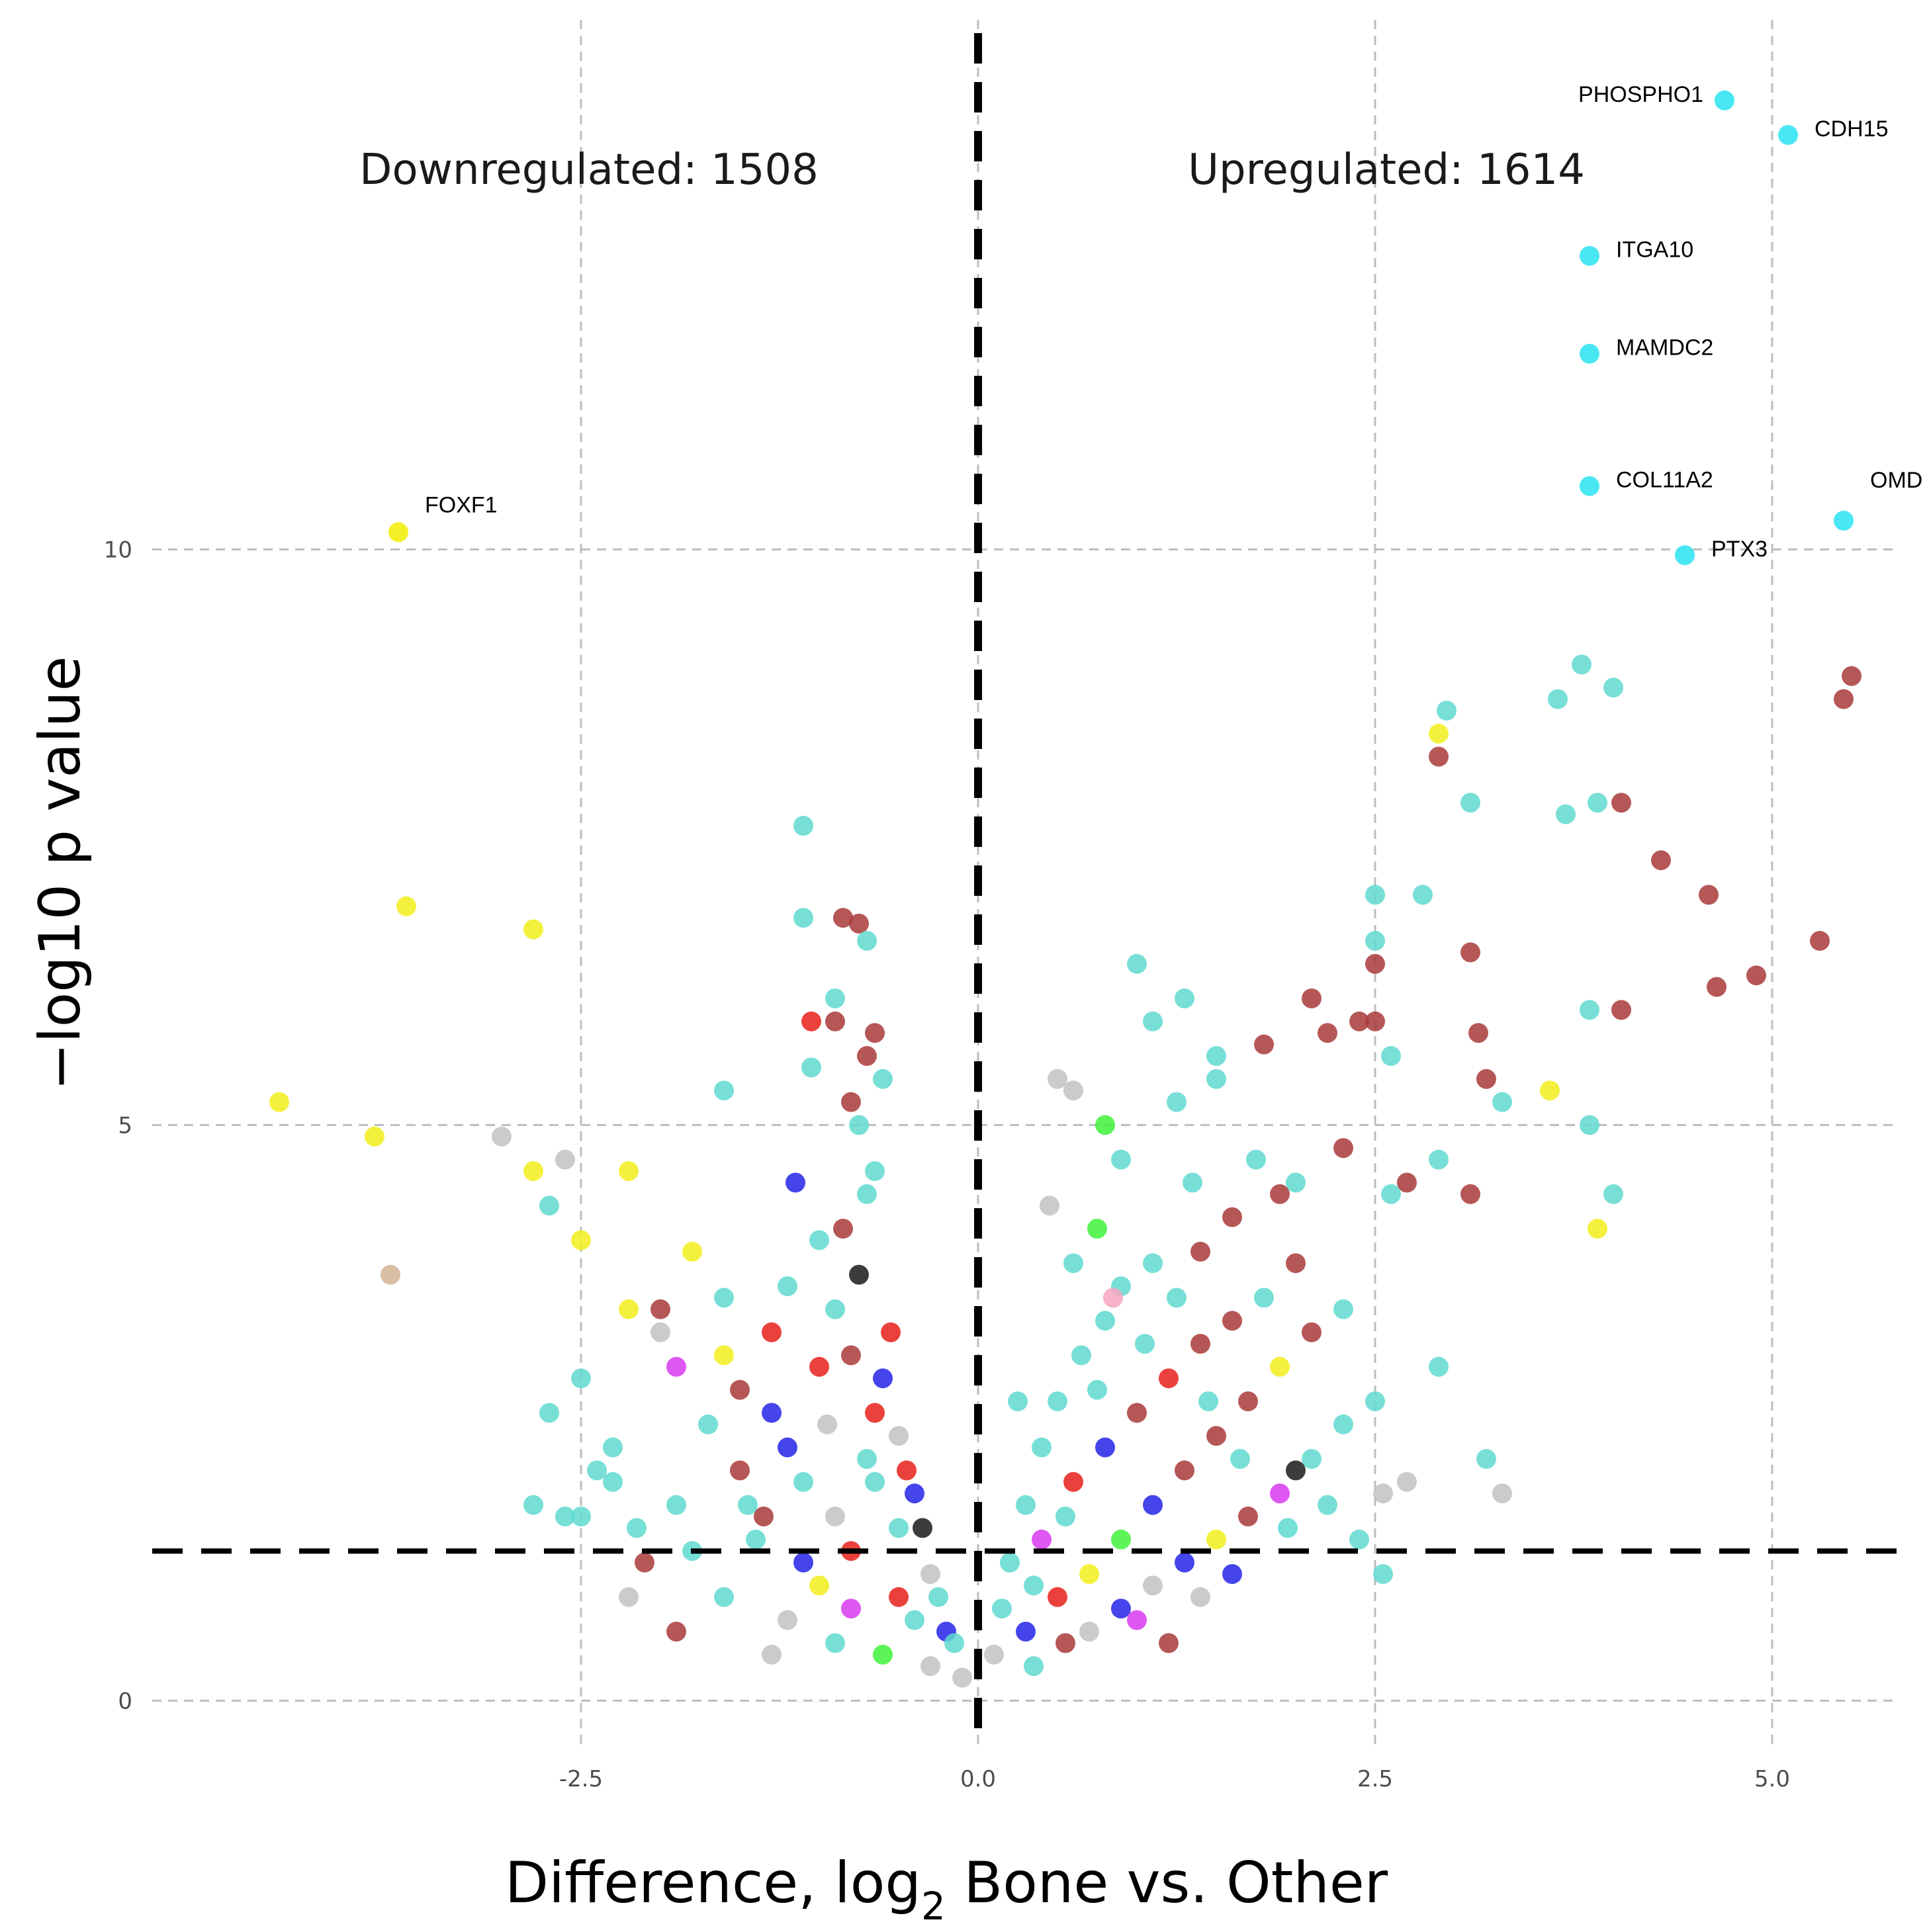 The height and width of the screenshot is (1932, 1929). Describe the element at coordinates (118, 550) in the screenshot. I see `y-tick-label-2: 10` at that location.